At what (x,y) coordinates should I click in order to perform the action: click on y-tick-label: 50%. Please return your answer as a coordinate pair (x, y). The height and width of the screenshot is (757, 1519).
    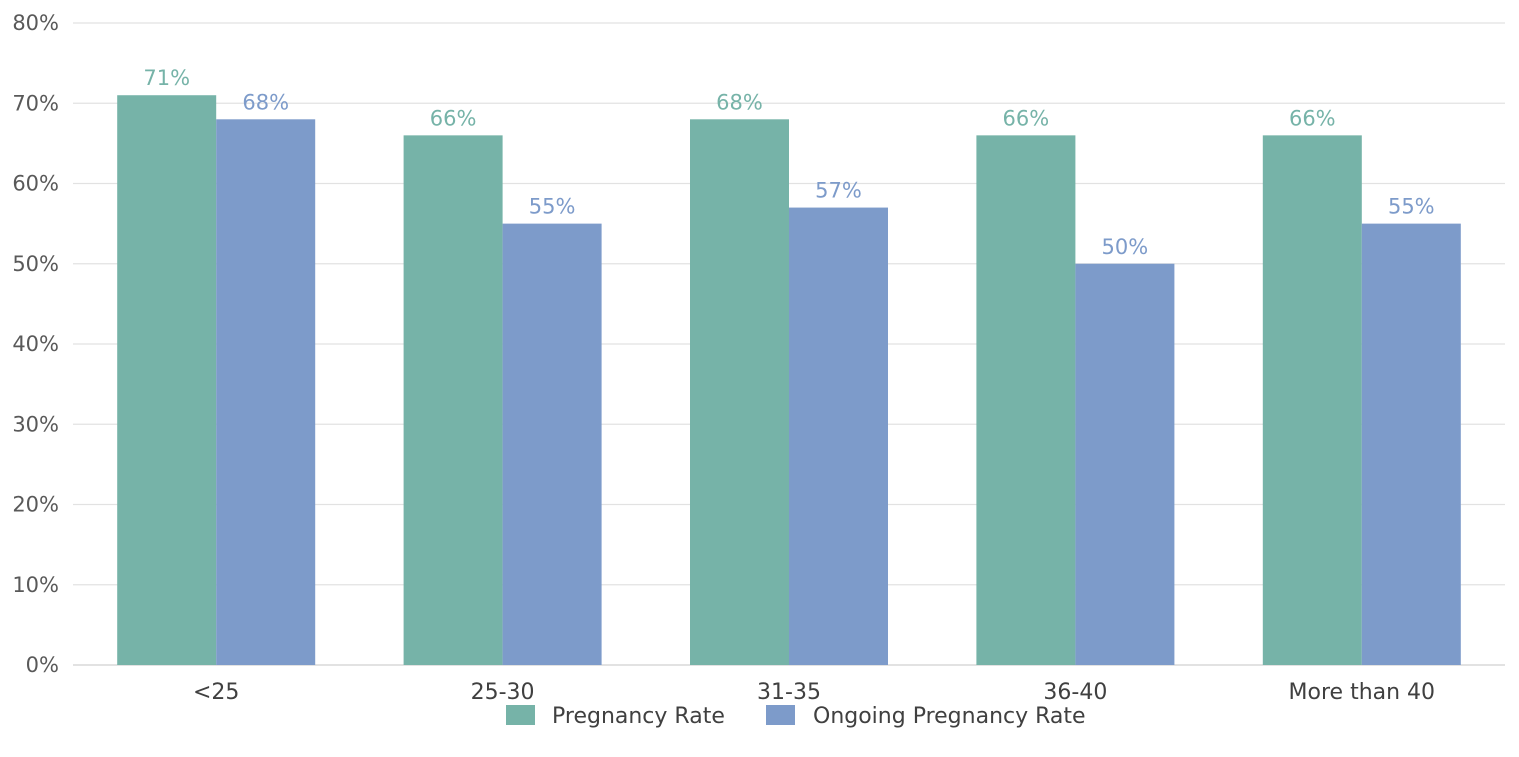
    Looking at the image, I should click on (35, 264).